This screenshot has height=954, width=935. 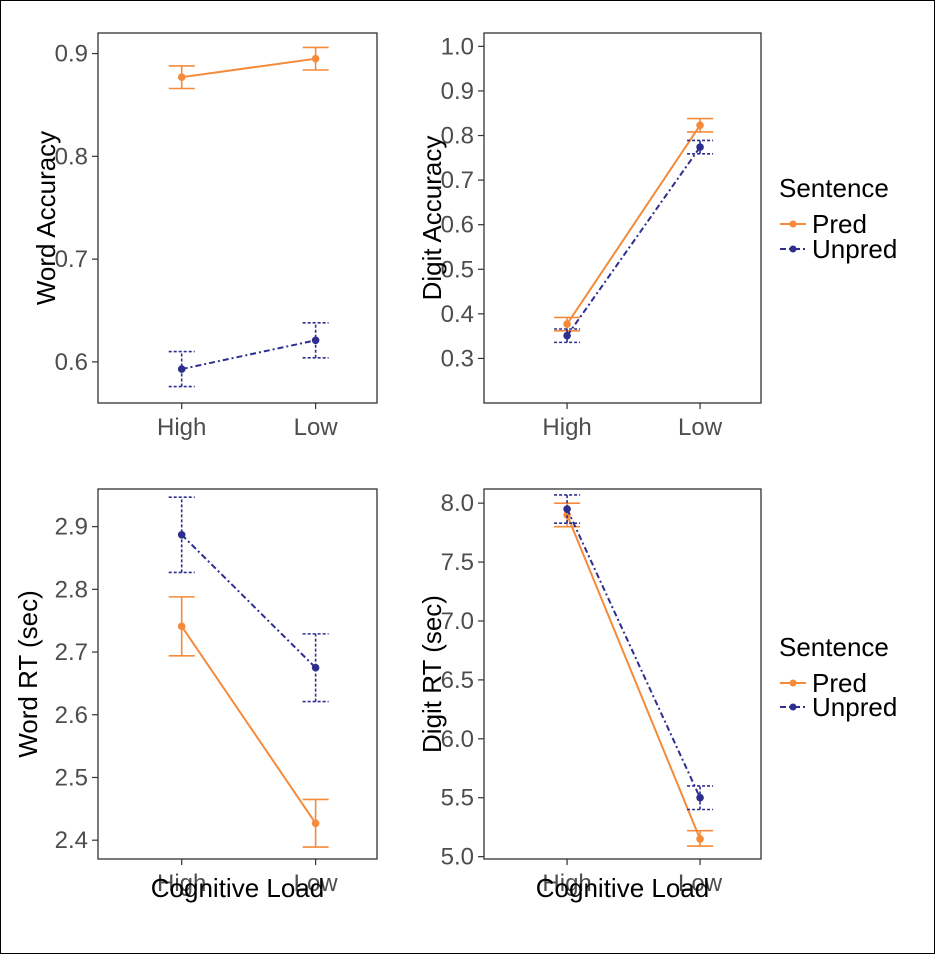 I want to click on y-tick-label: 1.0, so click(x=457, y=46).